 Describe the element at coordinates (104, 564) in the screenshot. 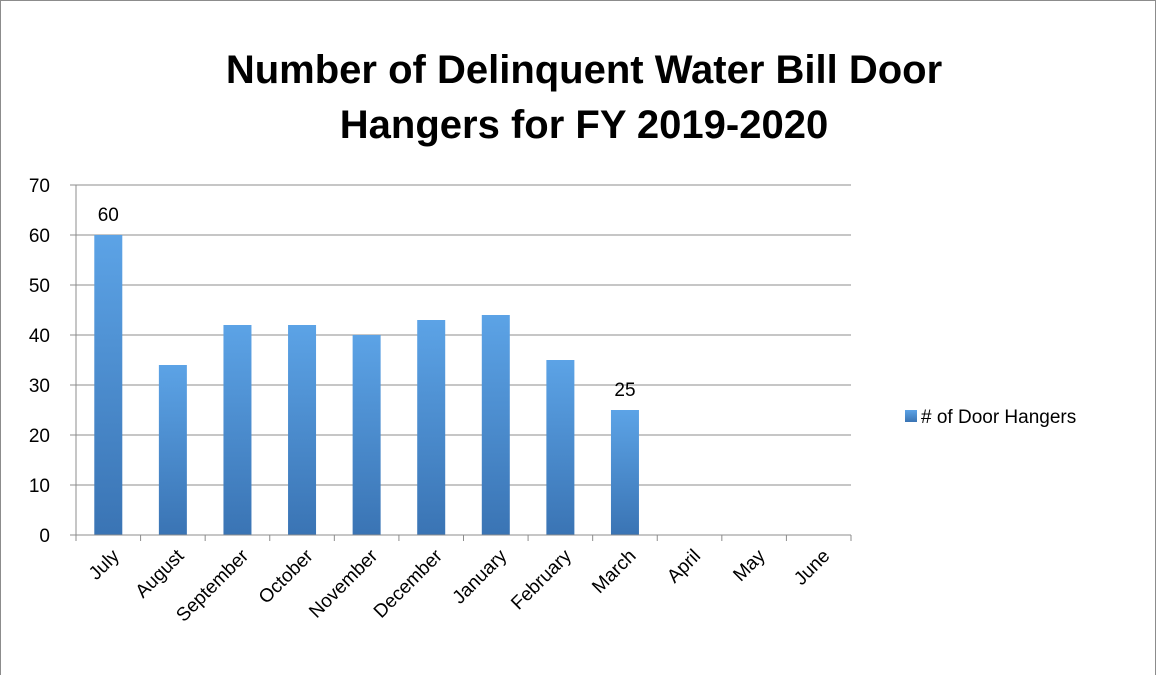

I see `x-tick-label: July` at that location.